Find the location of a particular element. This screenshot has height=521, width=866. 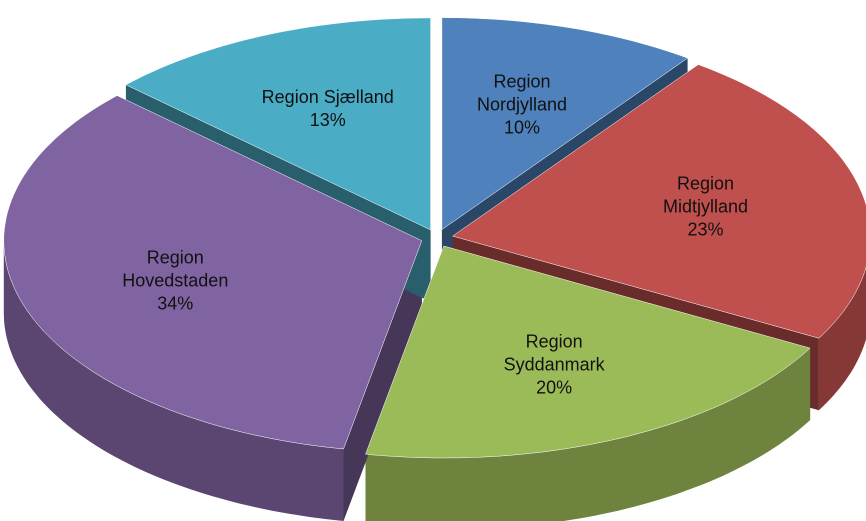

slice-side is located at coordinates (842, 339).